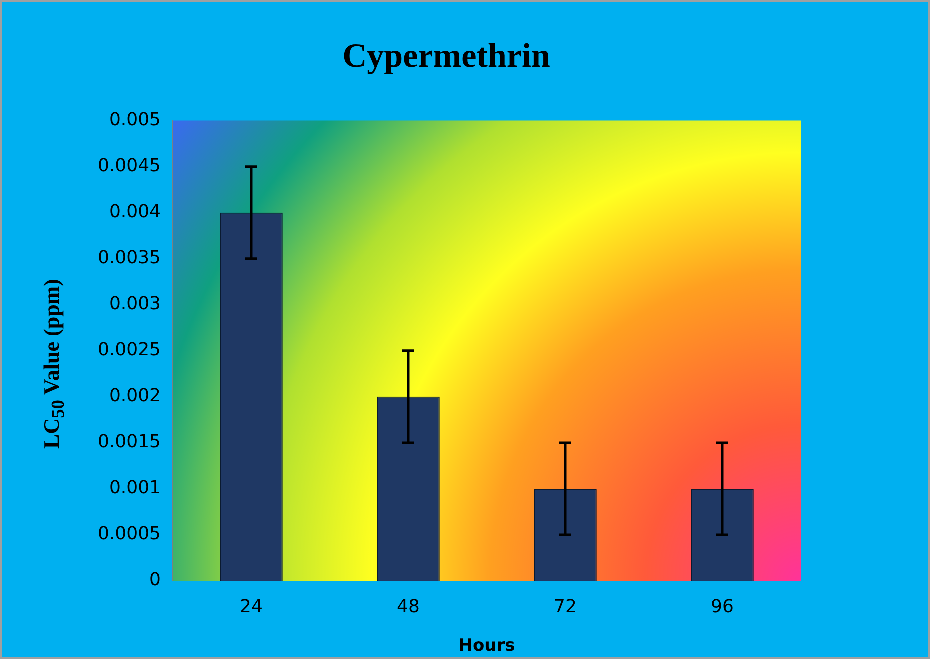 The width and height of the screenshot is (930, 659). What do you see at coordinates (135, 119) in the screenshot?
I see `y-tick-label: 0.005` at bounding box center [135, 119].